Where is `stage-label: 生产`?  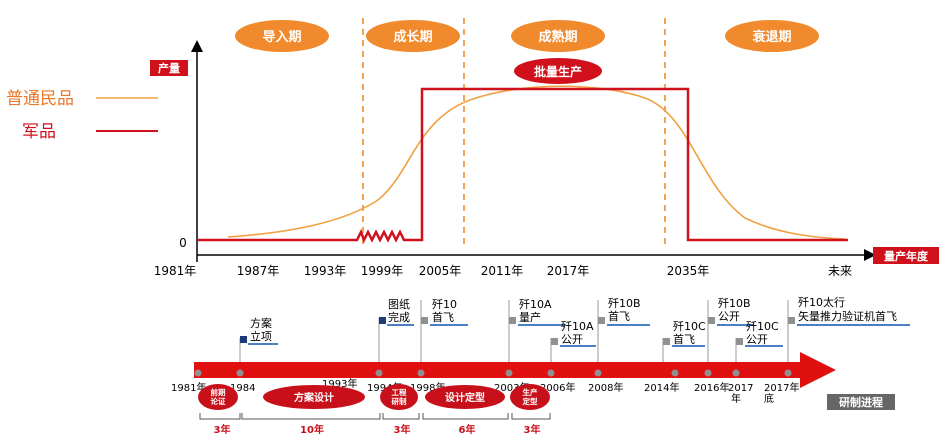
stage-label: 生产 is located at coordinates (530, 392).